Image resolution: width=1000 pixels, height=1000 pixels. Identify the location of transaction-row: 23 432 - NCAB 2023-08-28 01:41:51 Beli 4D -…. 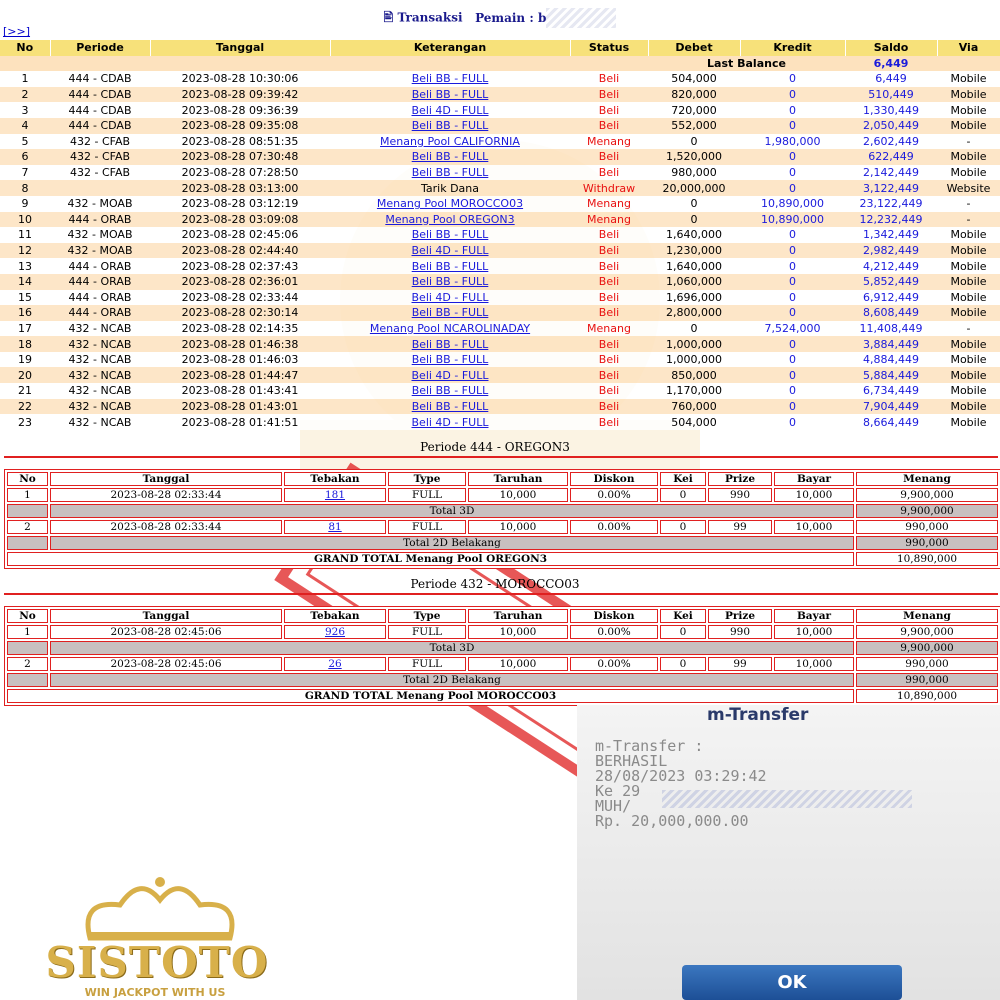
(500, 422).